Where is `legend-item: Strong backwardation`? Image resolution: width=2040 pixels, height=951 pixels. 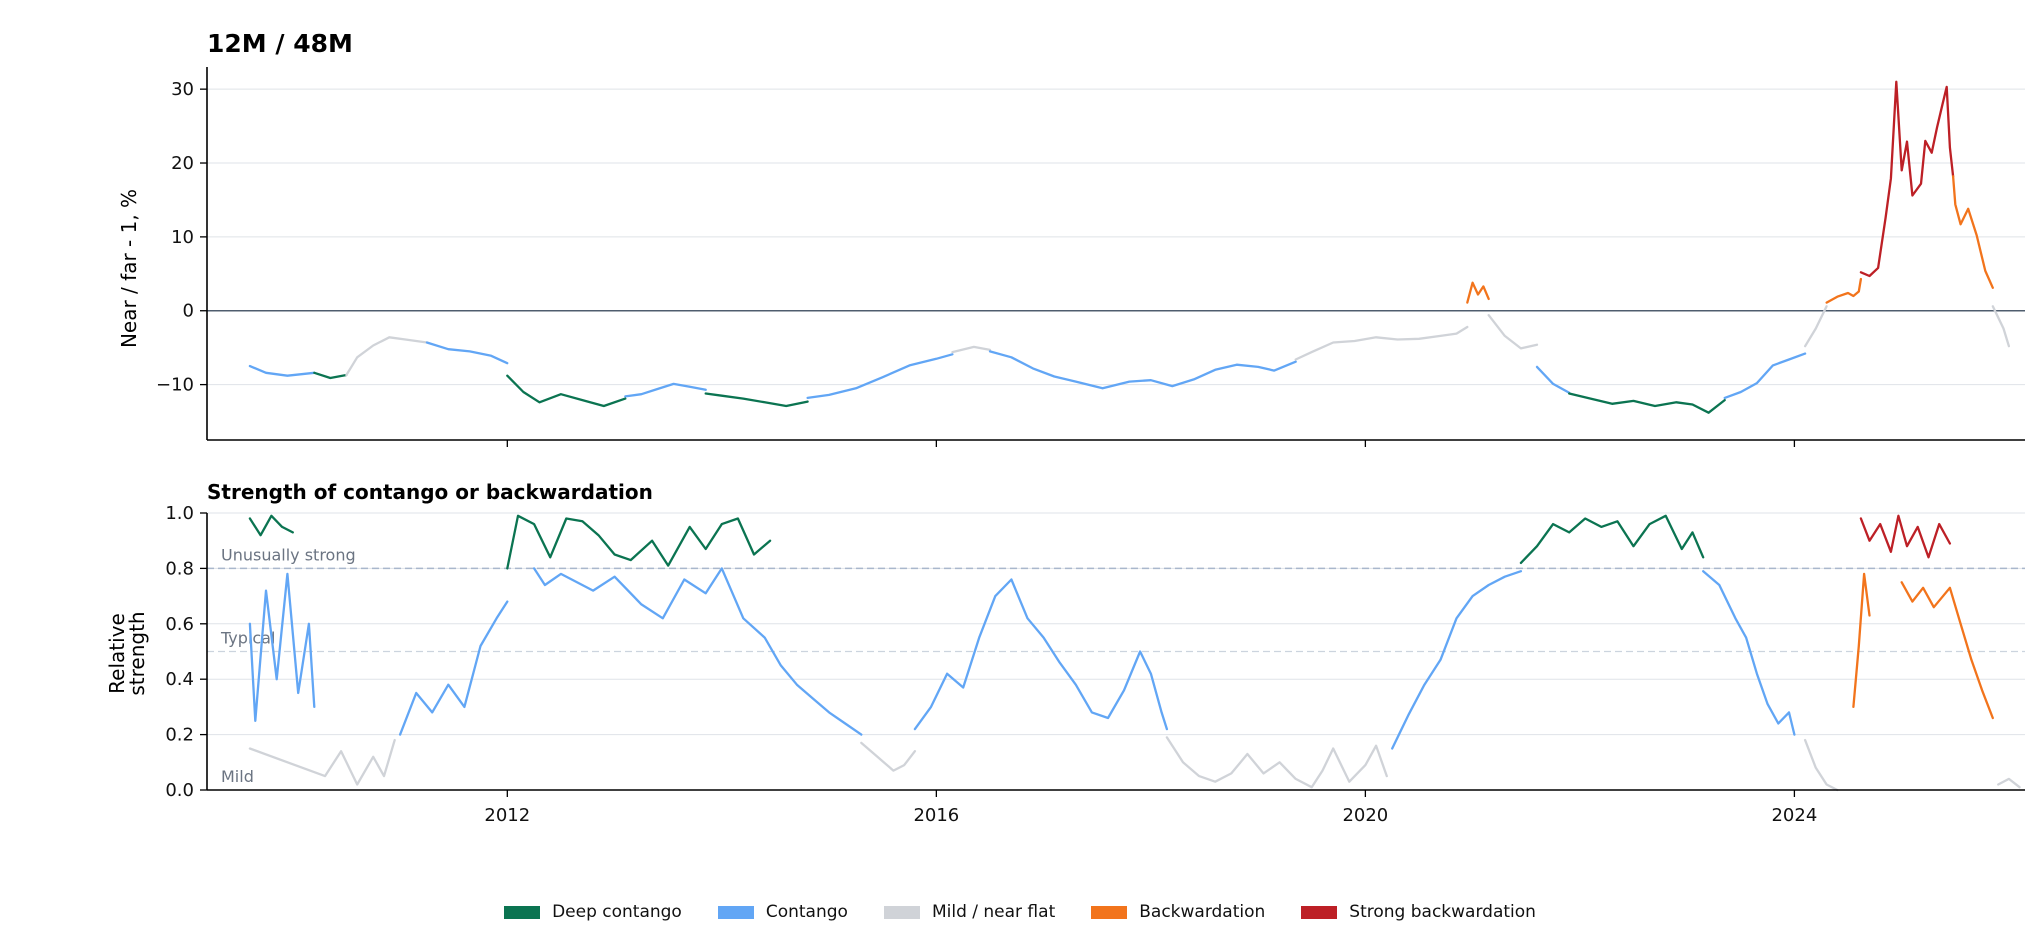 legend-item: Strong backwardation is located at coordinates (1418, 912).